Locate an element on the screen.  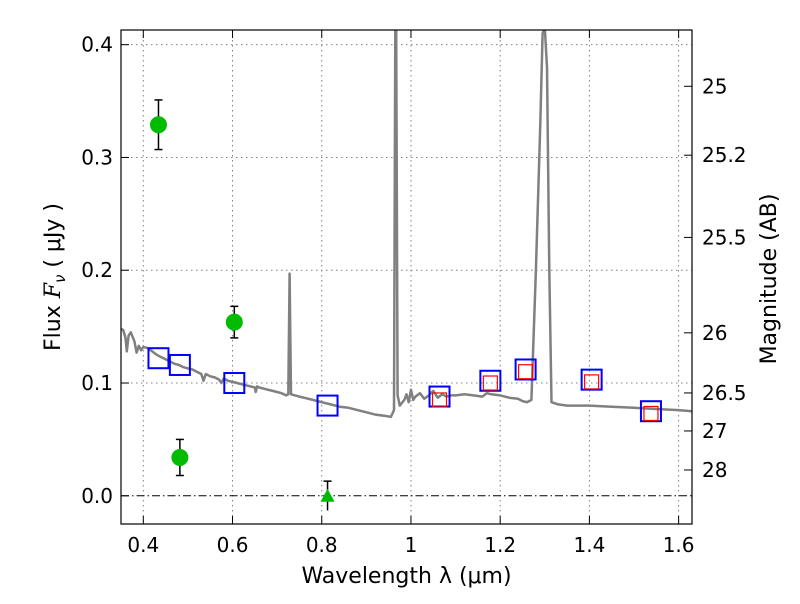
x-tick-label: 1.6 is located at coordinates (679, 545).